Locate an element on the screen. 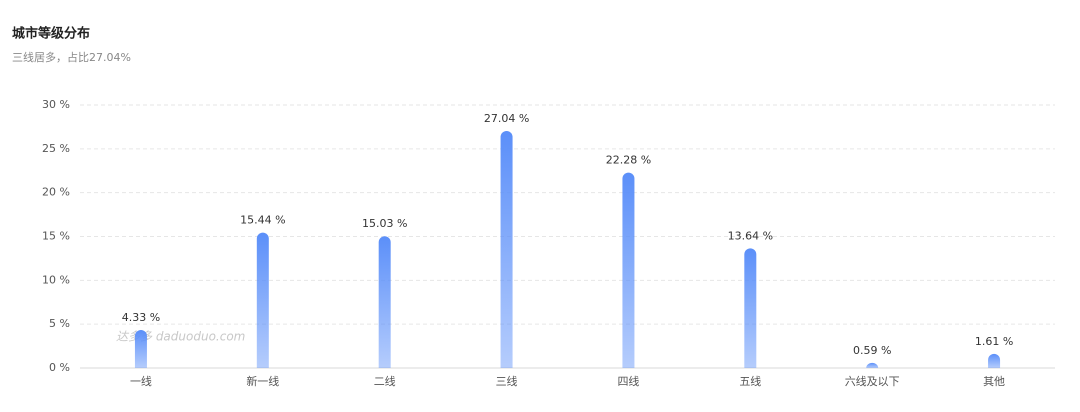 Image resolution: width=1080 pixels, height=412 pixels. x-tick-label: 六线及以下 is located at coordinates (872, 381).